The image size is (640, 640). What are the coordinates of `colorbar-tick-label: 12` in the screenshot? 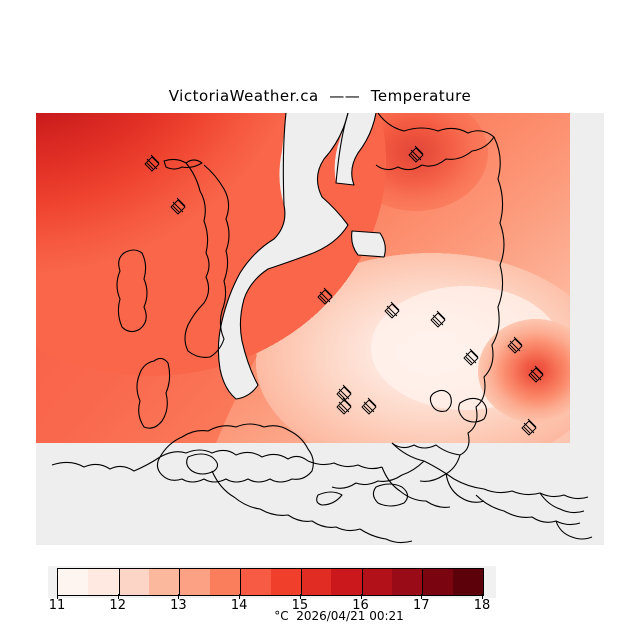 It's located at (117, 605).